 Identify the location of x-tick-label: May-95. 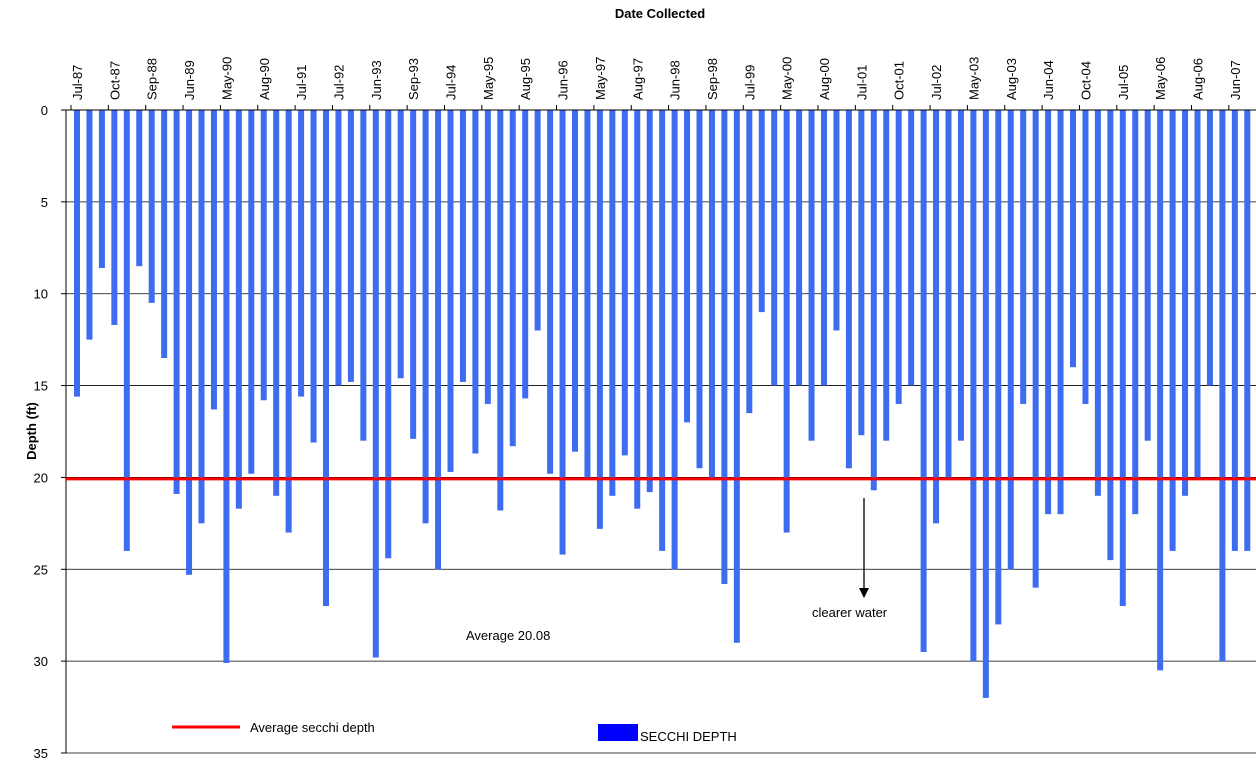
(488, 78).